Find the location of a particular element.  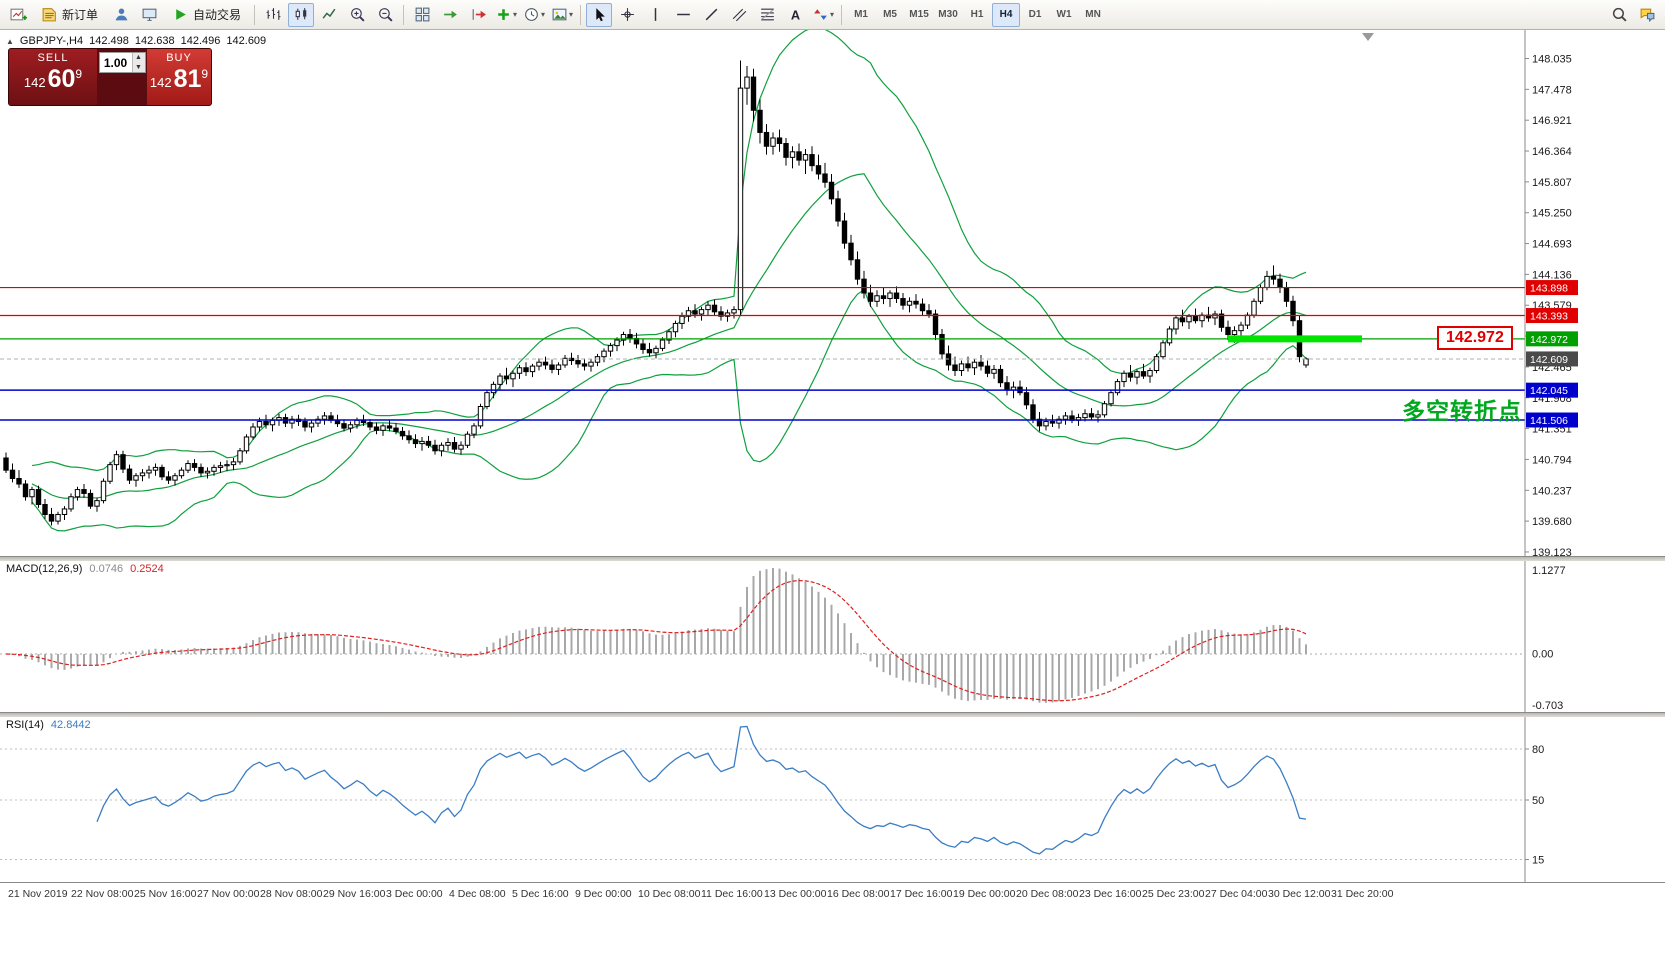

search-button is located at coordinates (1619, 15).